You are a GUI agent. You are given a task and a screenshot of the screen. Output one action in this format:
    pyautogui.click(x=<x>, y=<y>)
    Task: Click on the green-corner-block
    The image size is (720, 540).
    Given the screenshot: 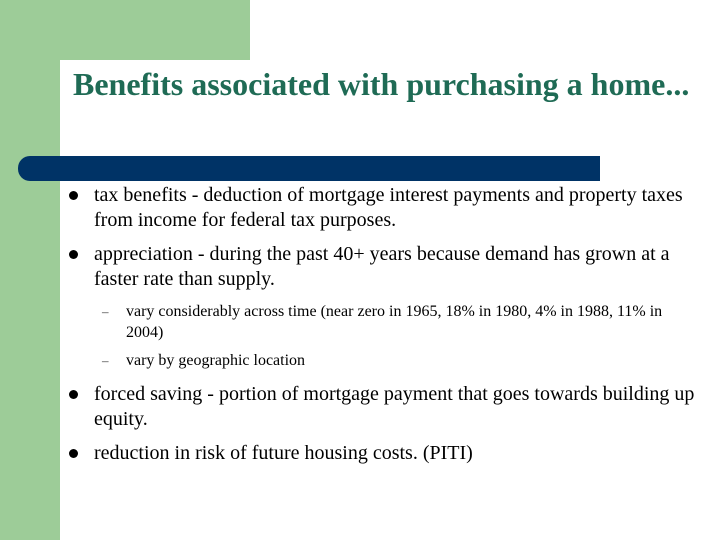 What is the action you would take?
    pyautogui.click(x=125, y=30)
    